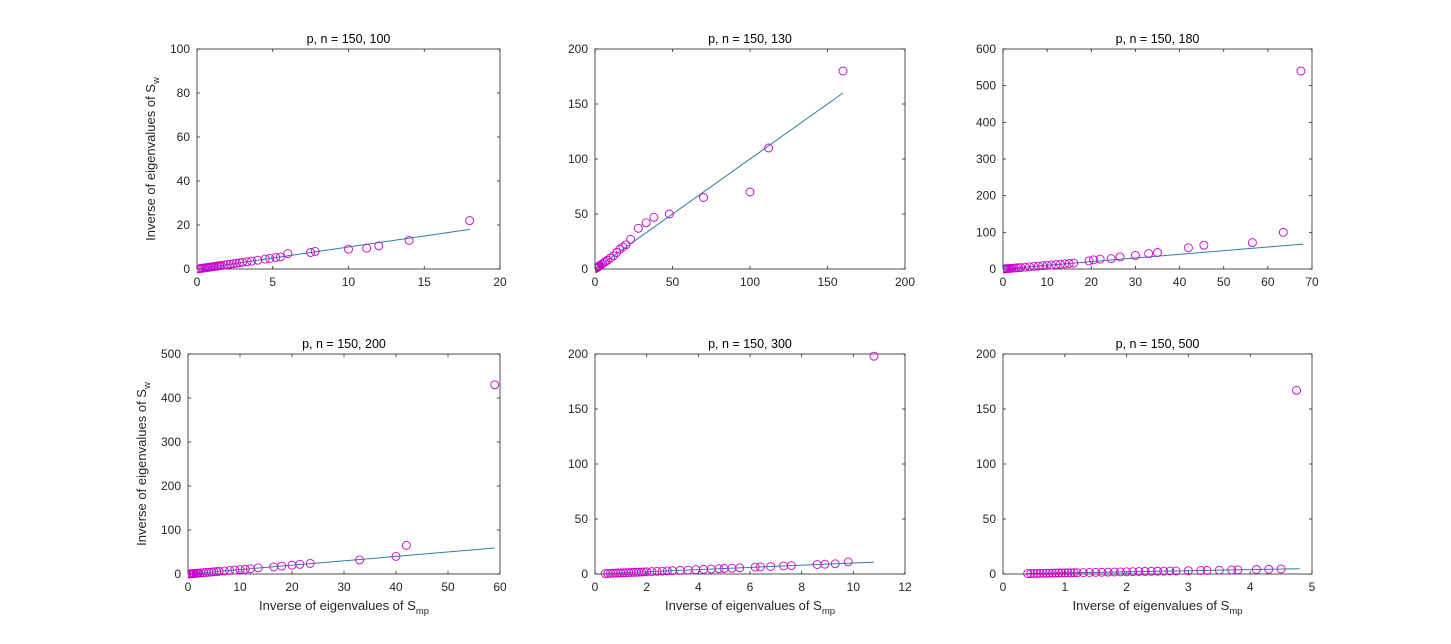 Image resolution: width=1451 pixels, height=644 pixels. What do you see at coordinates (986, 159) in the screenshot?
I see `y-tick-label: 300` at bounding box center [986, 159].